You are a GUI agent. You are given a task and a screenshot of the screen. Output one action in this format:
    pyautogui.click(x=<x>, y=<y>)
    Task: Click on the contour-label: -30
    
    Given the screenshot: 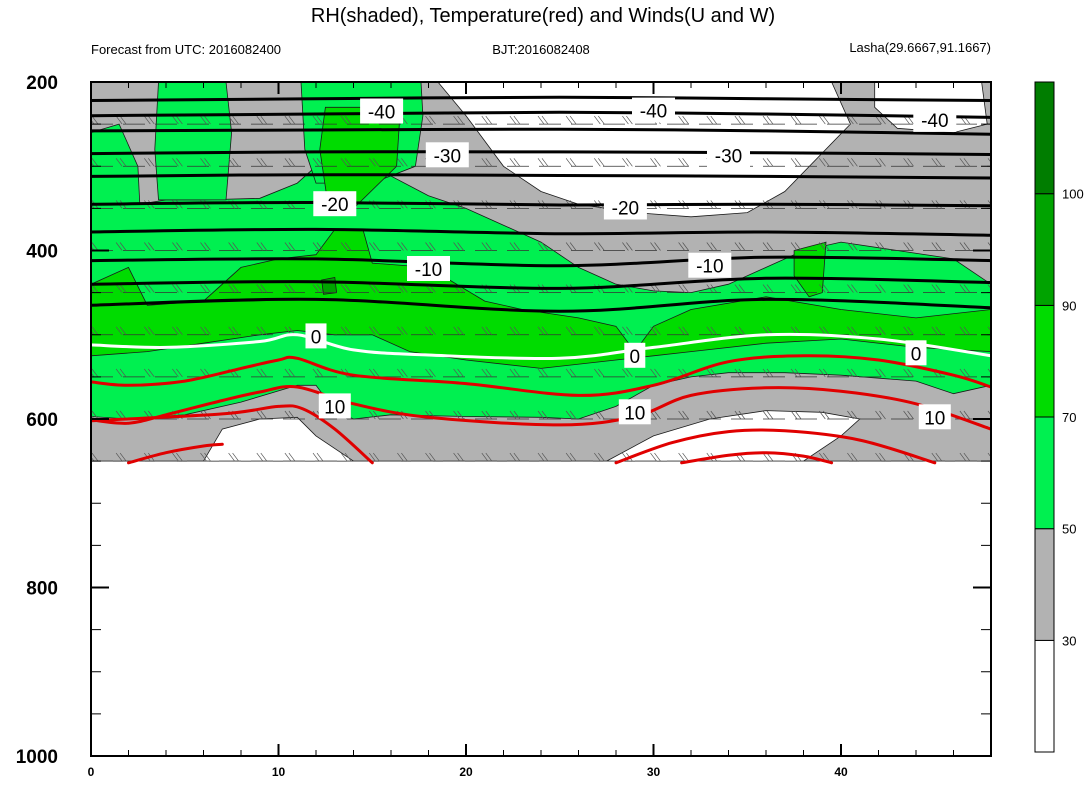 What is the action you would take?
    pyautogui.click(x=447, y=156)
    